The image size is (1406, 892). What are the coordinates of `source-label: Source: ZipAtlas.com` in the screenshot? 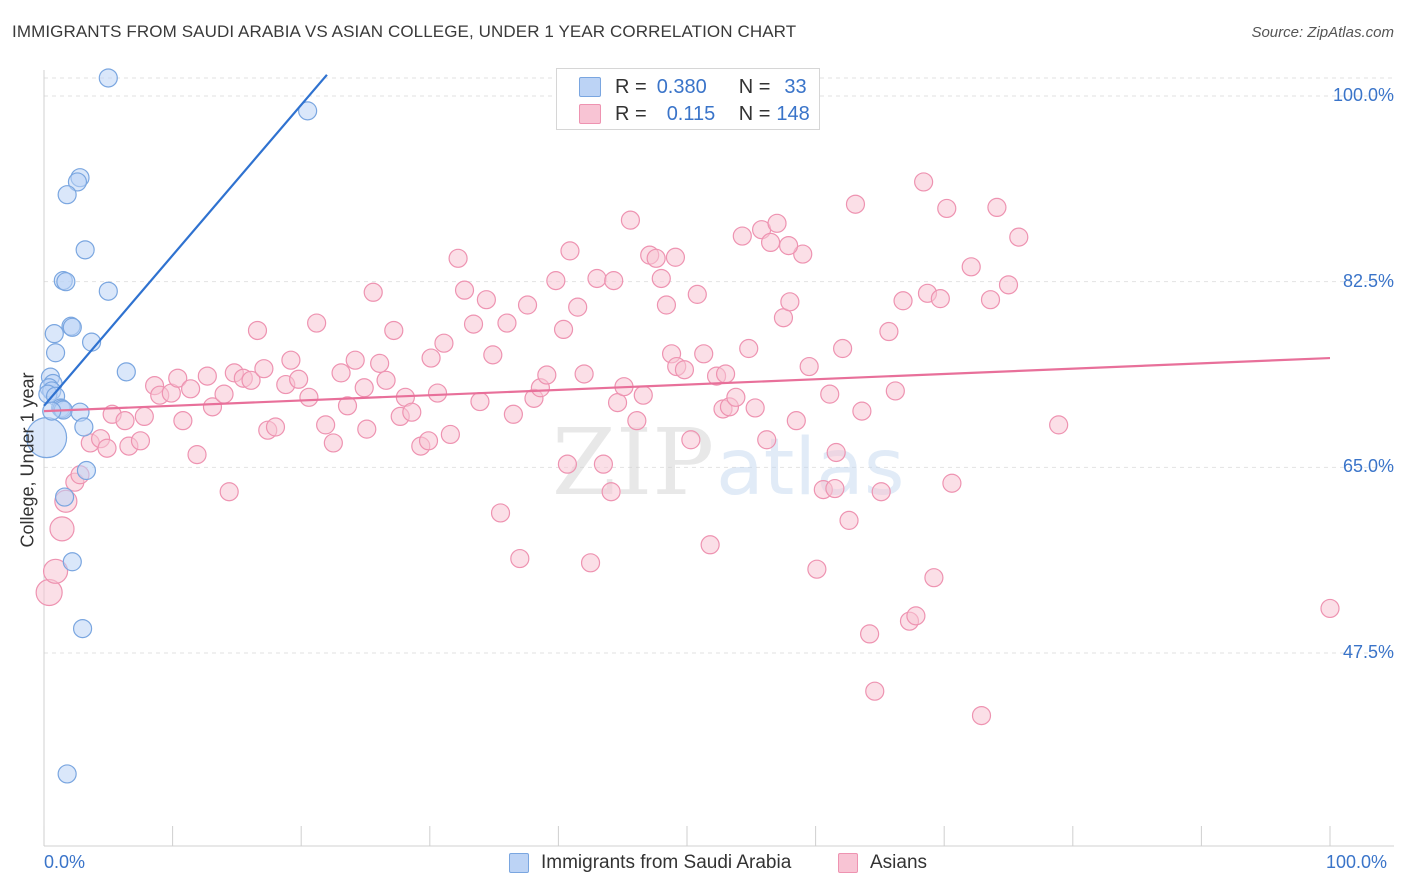 It's located at (1322, 32).